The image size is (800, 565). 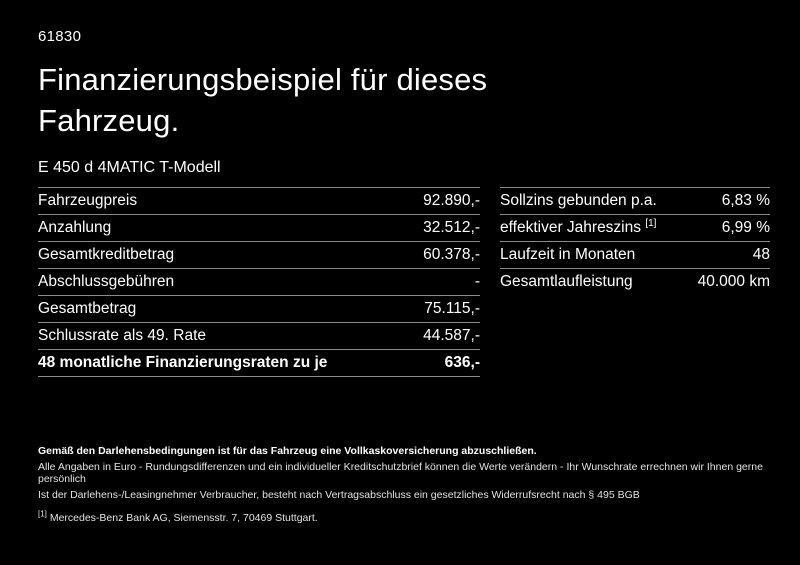 I want to click on row-label: Gesamtlaufleistung, so click(x=566, y=281).